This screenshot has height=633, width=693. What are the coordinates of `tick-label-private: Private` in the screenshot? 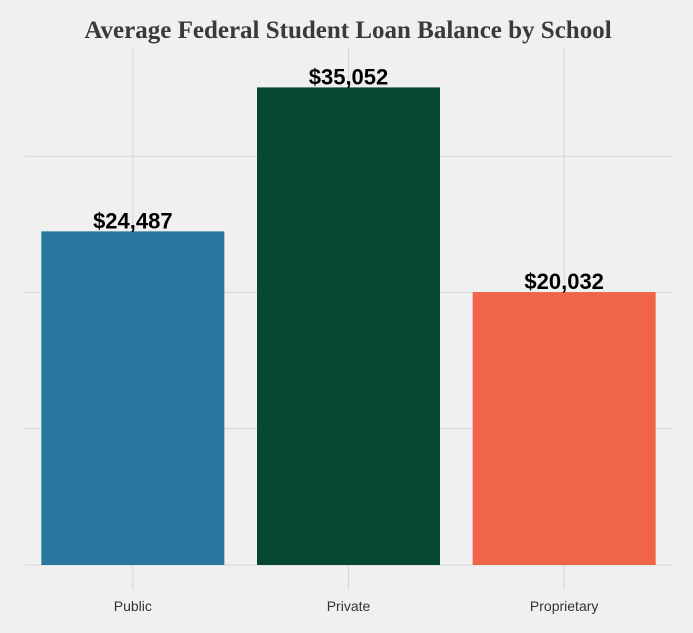 It's located at (349, 606).